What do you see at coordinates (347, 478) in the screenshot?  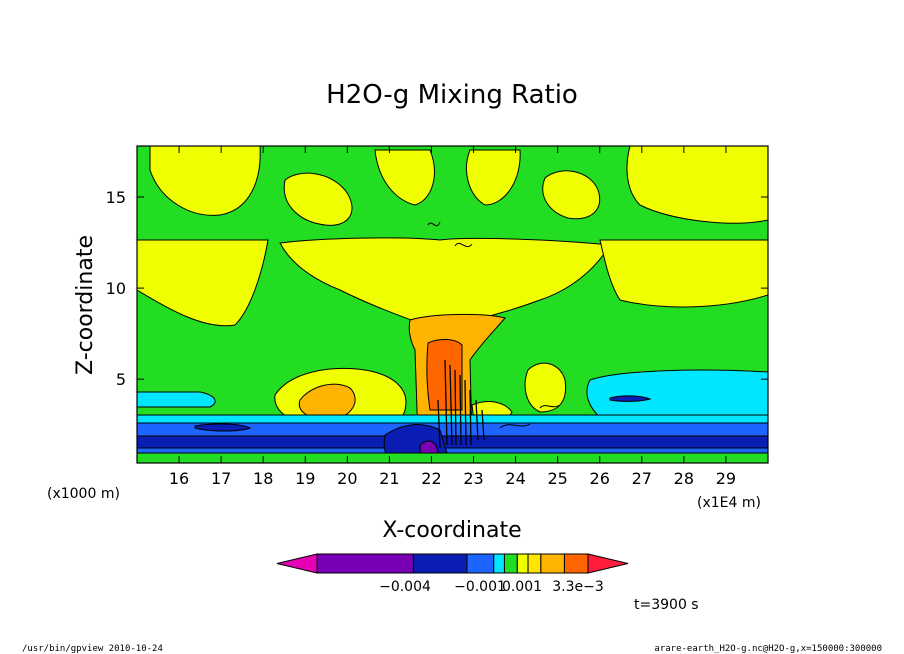 I see `x-tick-label: 20` at bounding box center [347, 478].